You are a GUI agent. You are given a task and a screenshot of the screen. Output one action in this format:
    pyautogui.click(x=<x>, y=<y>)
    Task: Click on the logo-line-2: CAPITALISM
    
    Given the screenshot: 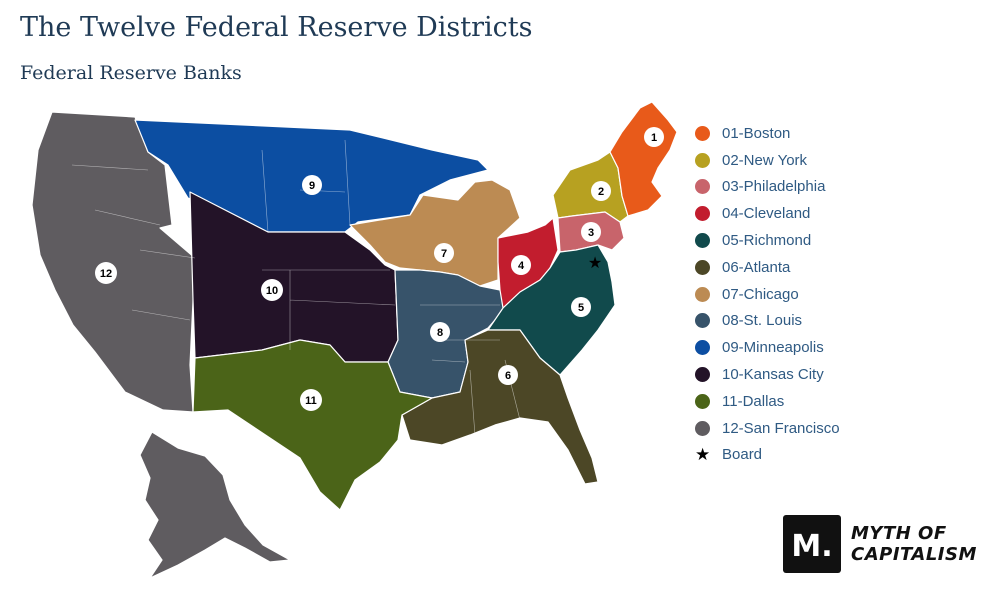 What is the action you would take?
    pyautogui.click(x=914, y=554)
    